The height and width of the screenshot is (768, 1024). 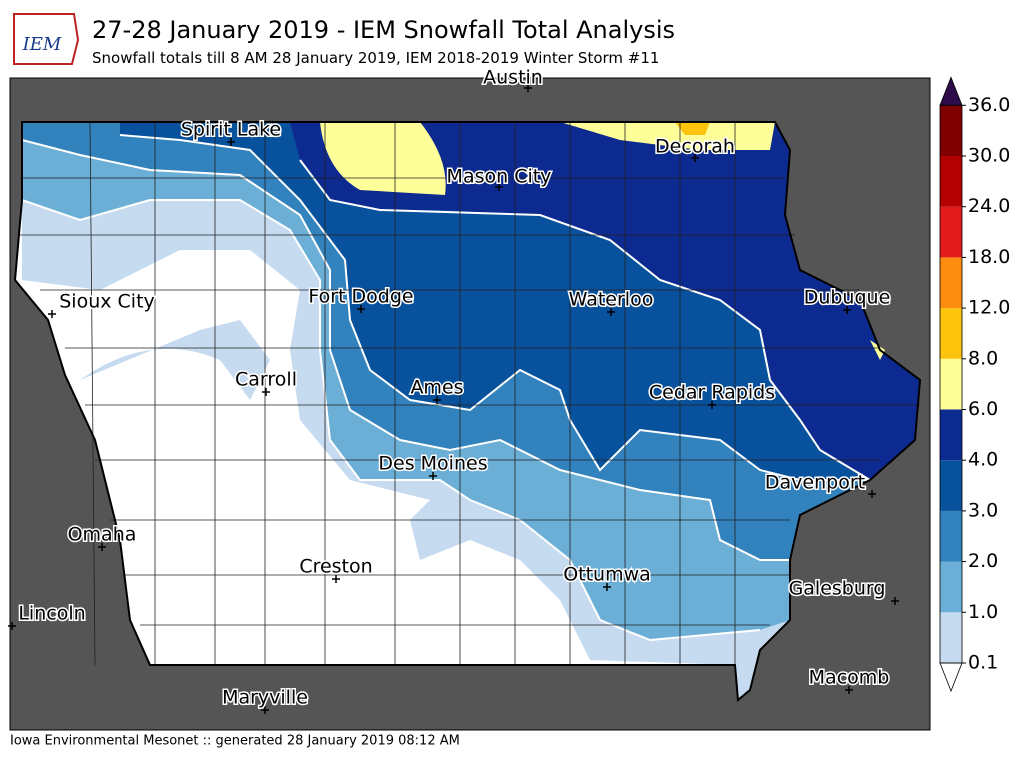 I want to click on colorbar-label: 6.0, so click(x=983, y=409).